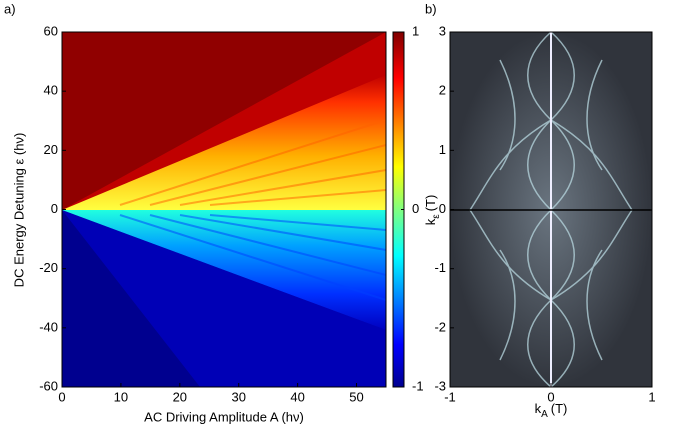 This screenshot has width=686, height=435. I want to click on subscript: ε, so click(436, 216).